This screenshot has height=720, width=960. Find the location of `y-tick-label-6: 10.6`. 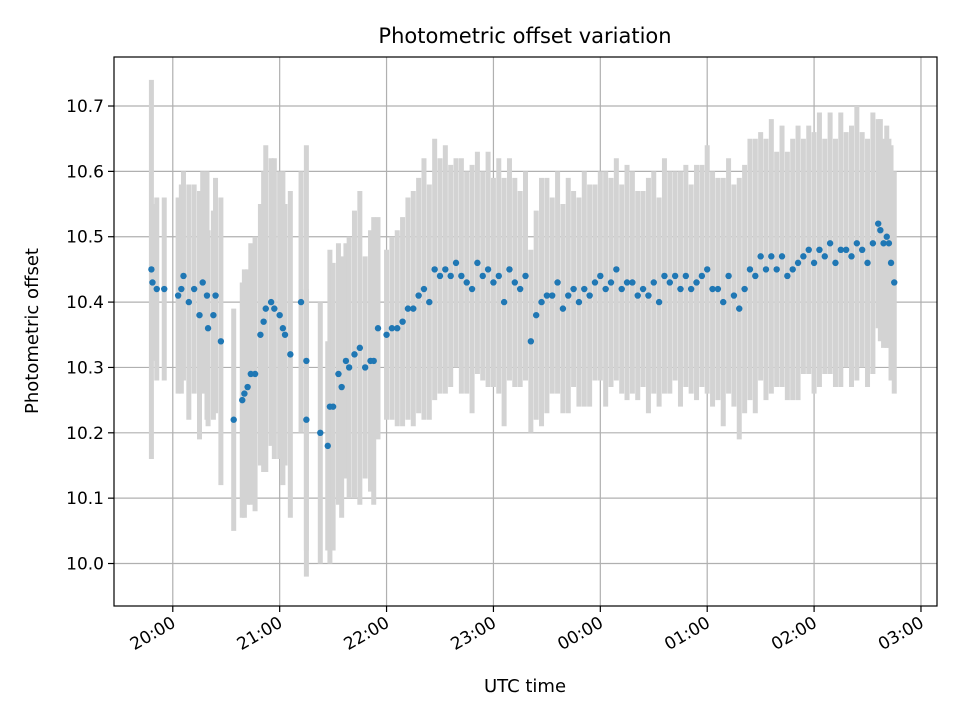

y-tick-label-6: 10.6 is located at coordinates (85, 172).